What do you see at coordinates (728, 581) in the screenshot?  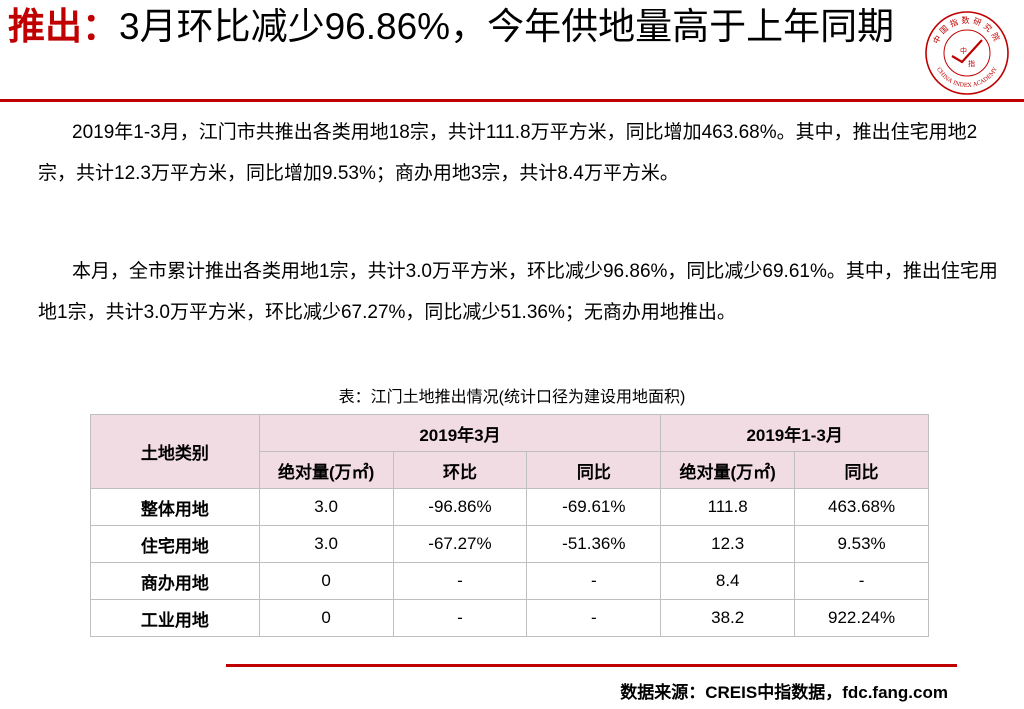 I see `table-cell: 8.4` at bounding box center [728, 581].